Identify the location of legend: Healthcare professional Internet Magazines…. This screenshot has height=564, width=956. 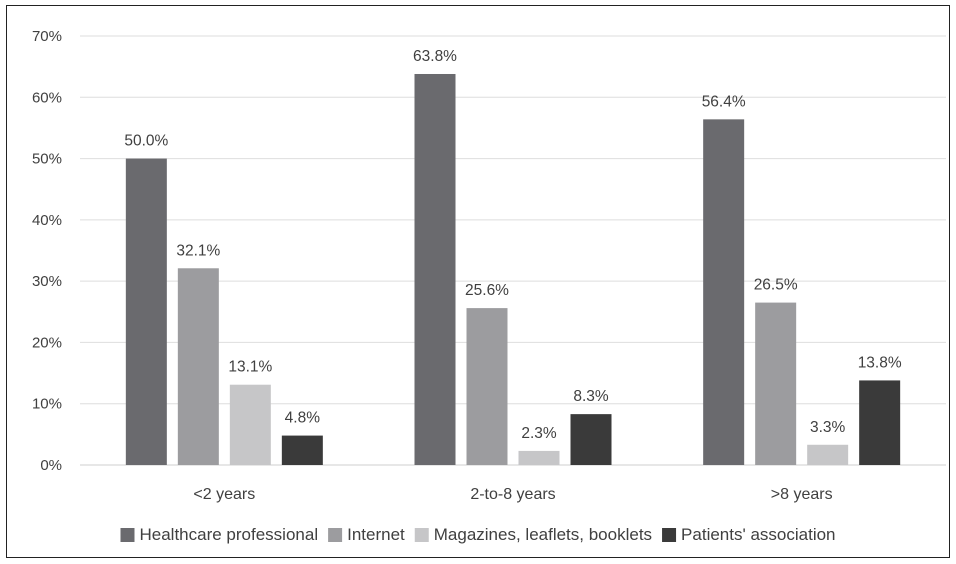
(478, 534).